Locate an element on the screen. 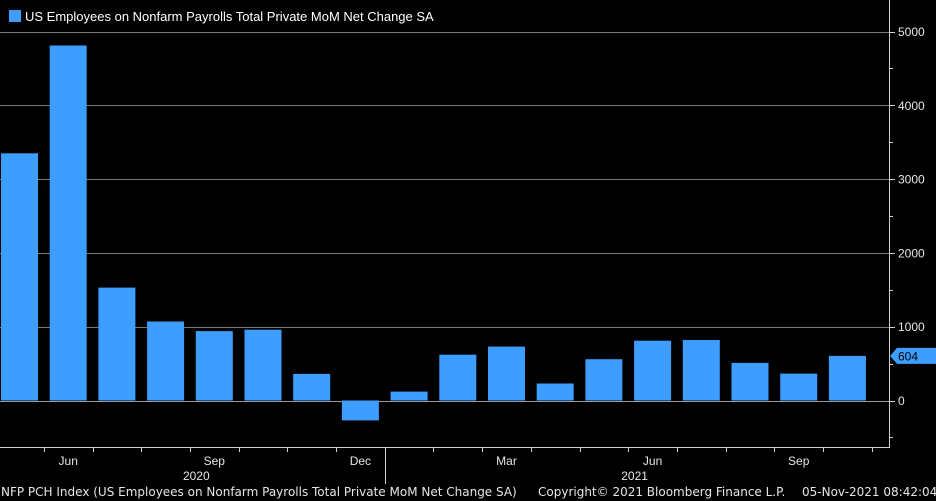  y-axis: 0 1000 2000 3000 4000 5000 604 is located at coordinates (912, 223).